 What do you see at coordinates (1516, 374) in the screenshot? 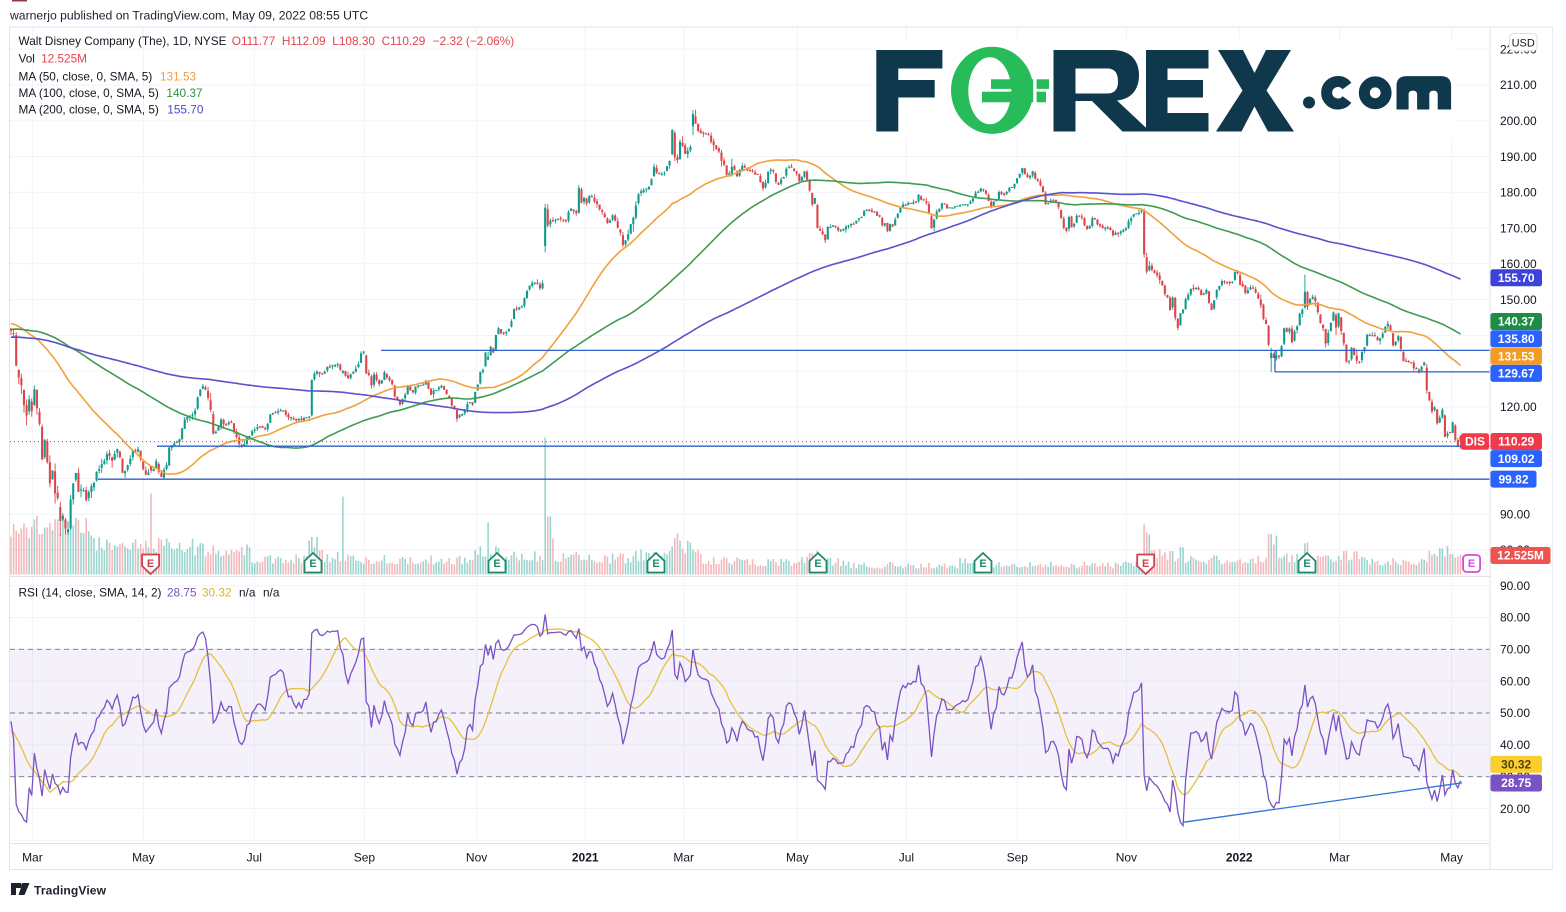
I see `svg-text: 129.67` at bounding box center [1516, 374].